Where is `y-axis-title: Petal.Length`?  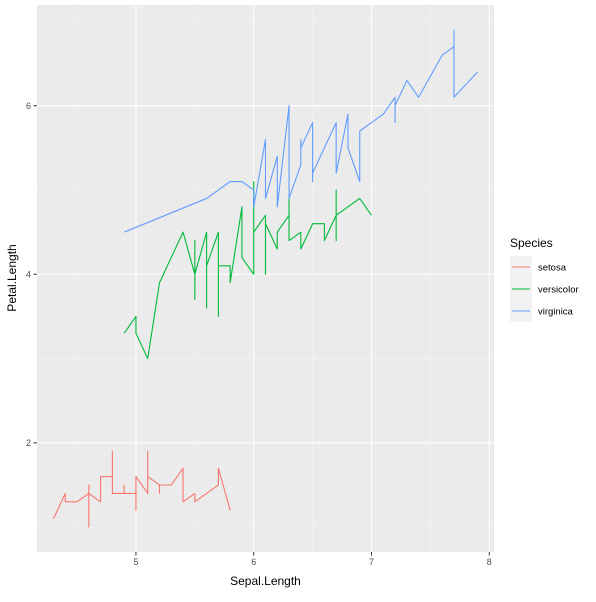 y-axis-title: Petal.Length is located at coordinates (12, 277).